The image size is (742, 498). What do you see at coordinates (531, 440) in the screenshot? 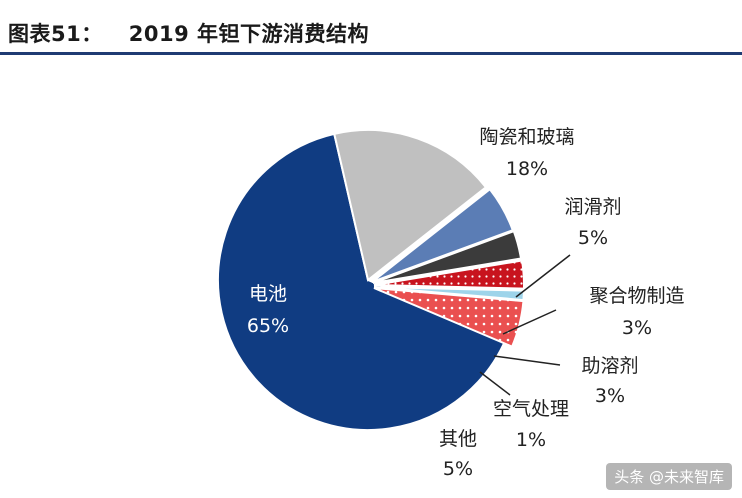
I see `slice-value-label: 1%` at bounding box center [531, 440].